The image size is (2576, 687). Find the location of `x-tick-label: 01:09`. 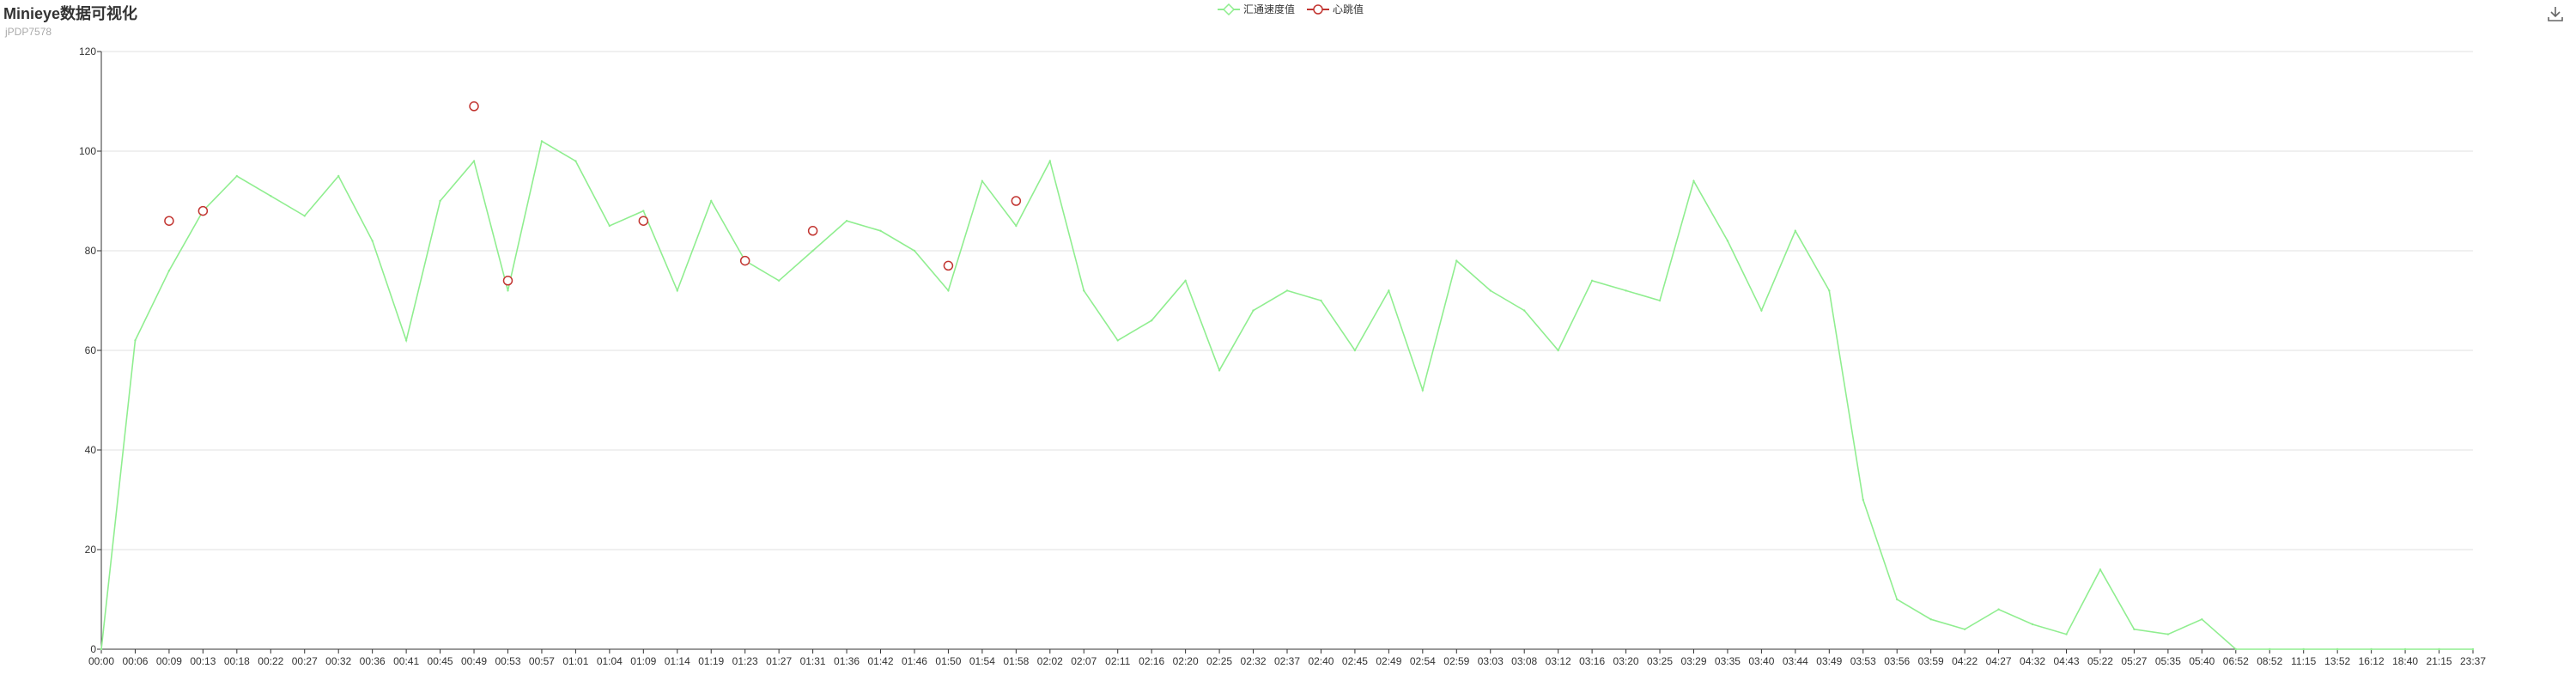

x-tick-label: 01:09 is located at coordinates (643, 661).